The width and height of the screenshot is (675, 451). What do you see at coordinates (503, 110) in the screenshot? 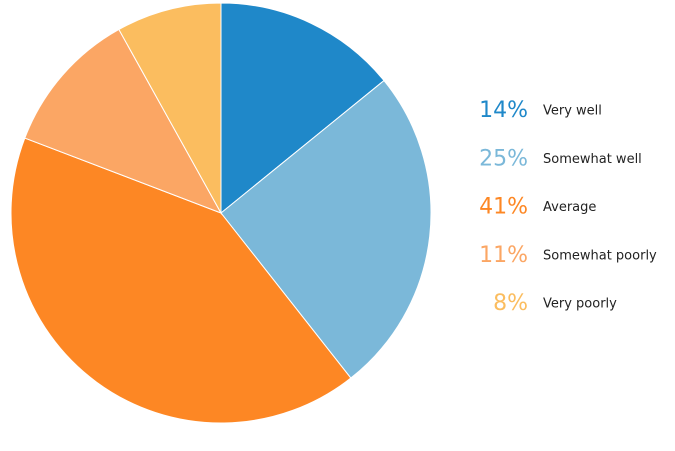
I see `legend-value: 14%` at bounding box center [503, 110].